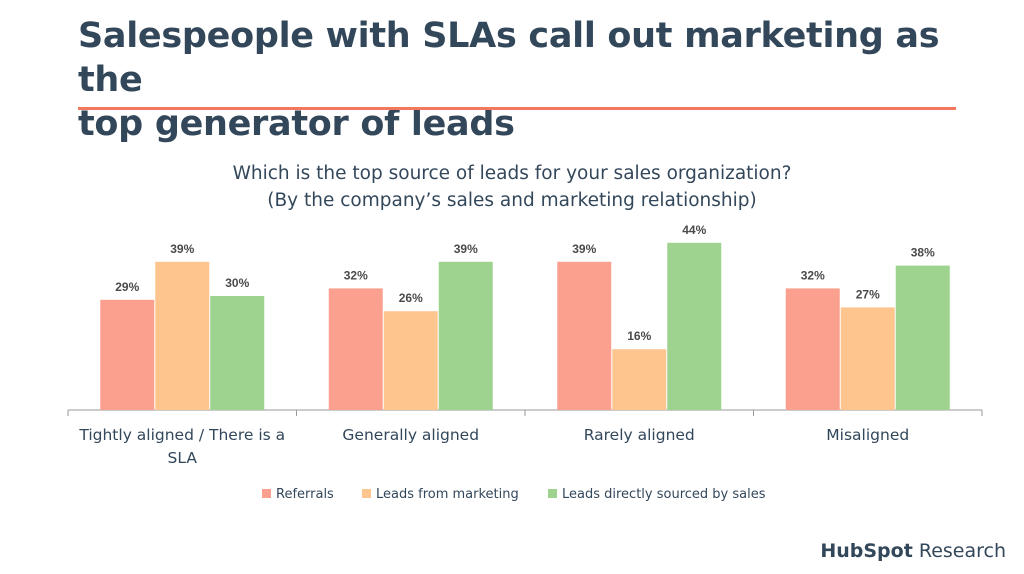 This screenshot has height=574, width=1024. What do you see at coordinates (639, 336) in the screenshot?
I see `data-label: 16%` at bounding box center [639, 336].